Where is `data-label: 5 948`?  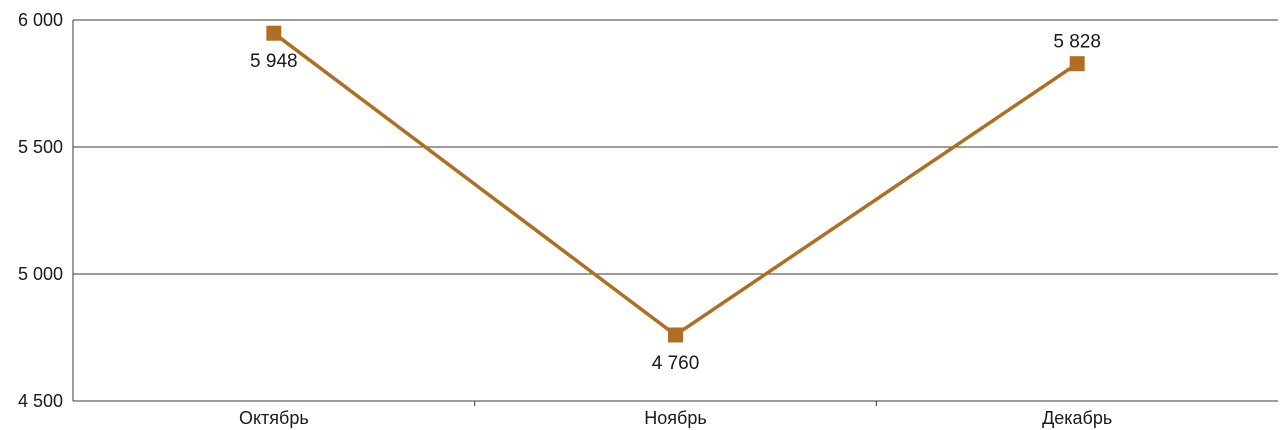
data-label: 5 948 is located at coordinates (274, 61).